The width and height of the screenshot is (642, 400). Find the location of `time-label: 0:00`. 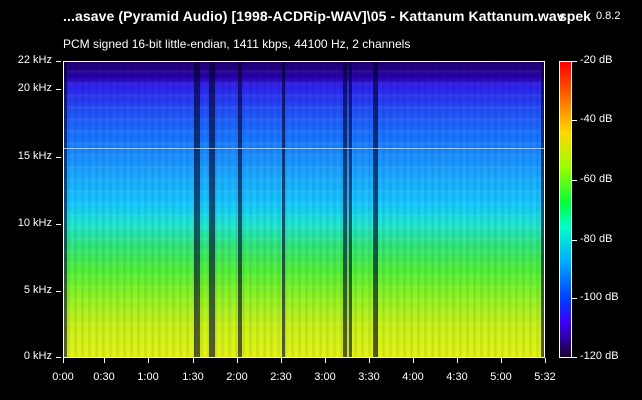

time-label: 0:00 is located at coordinates (63, 377).